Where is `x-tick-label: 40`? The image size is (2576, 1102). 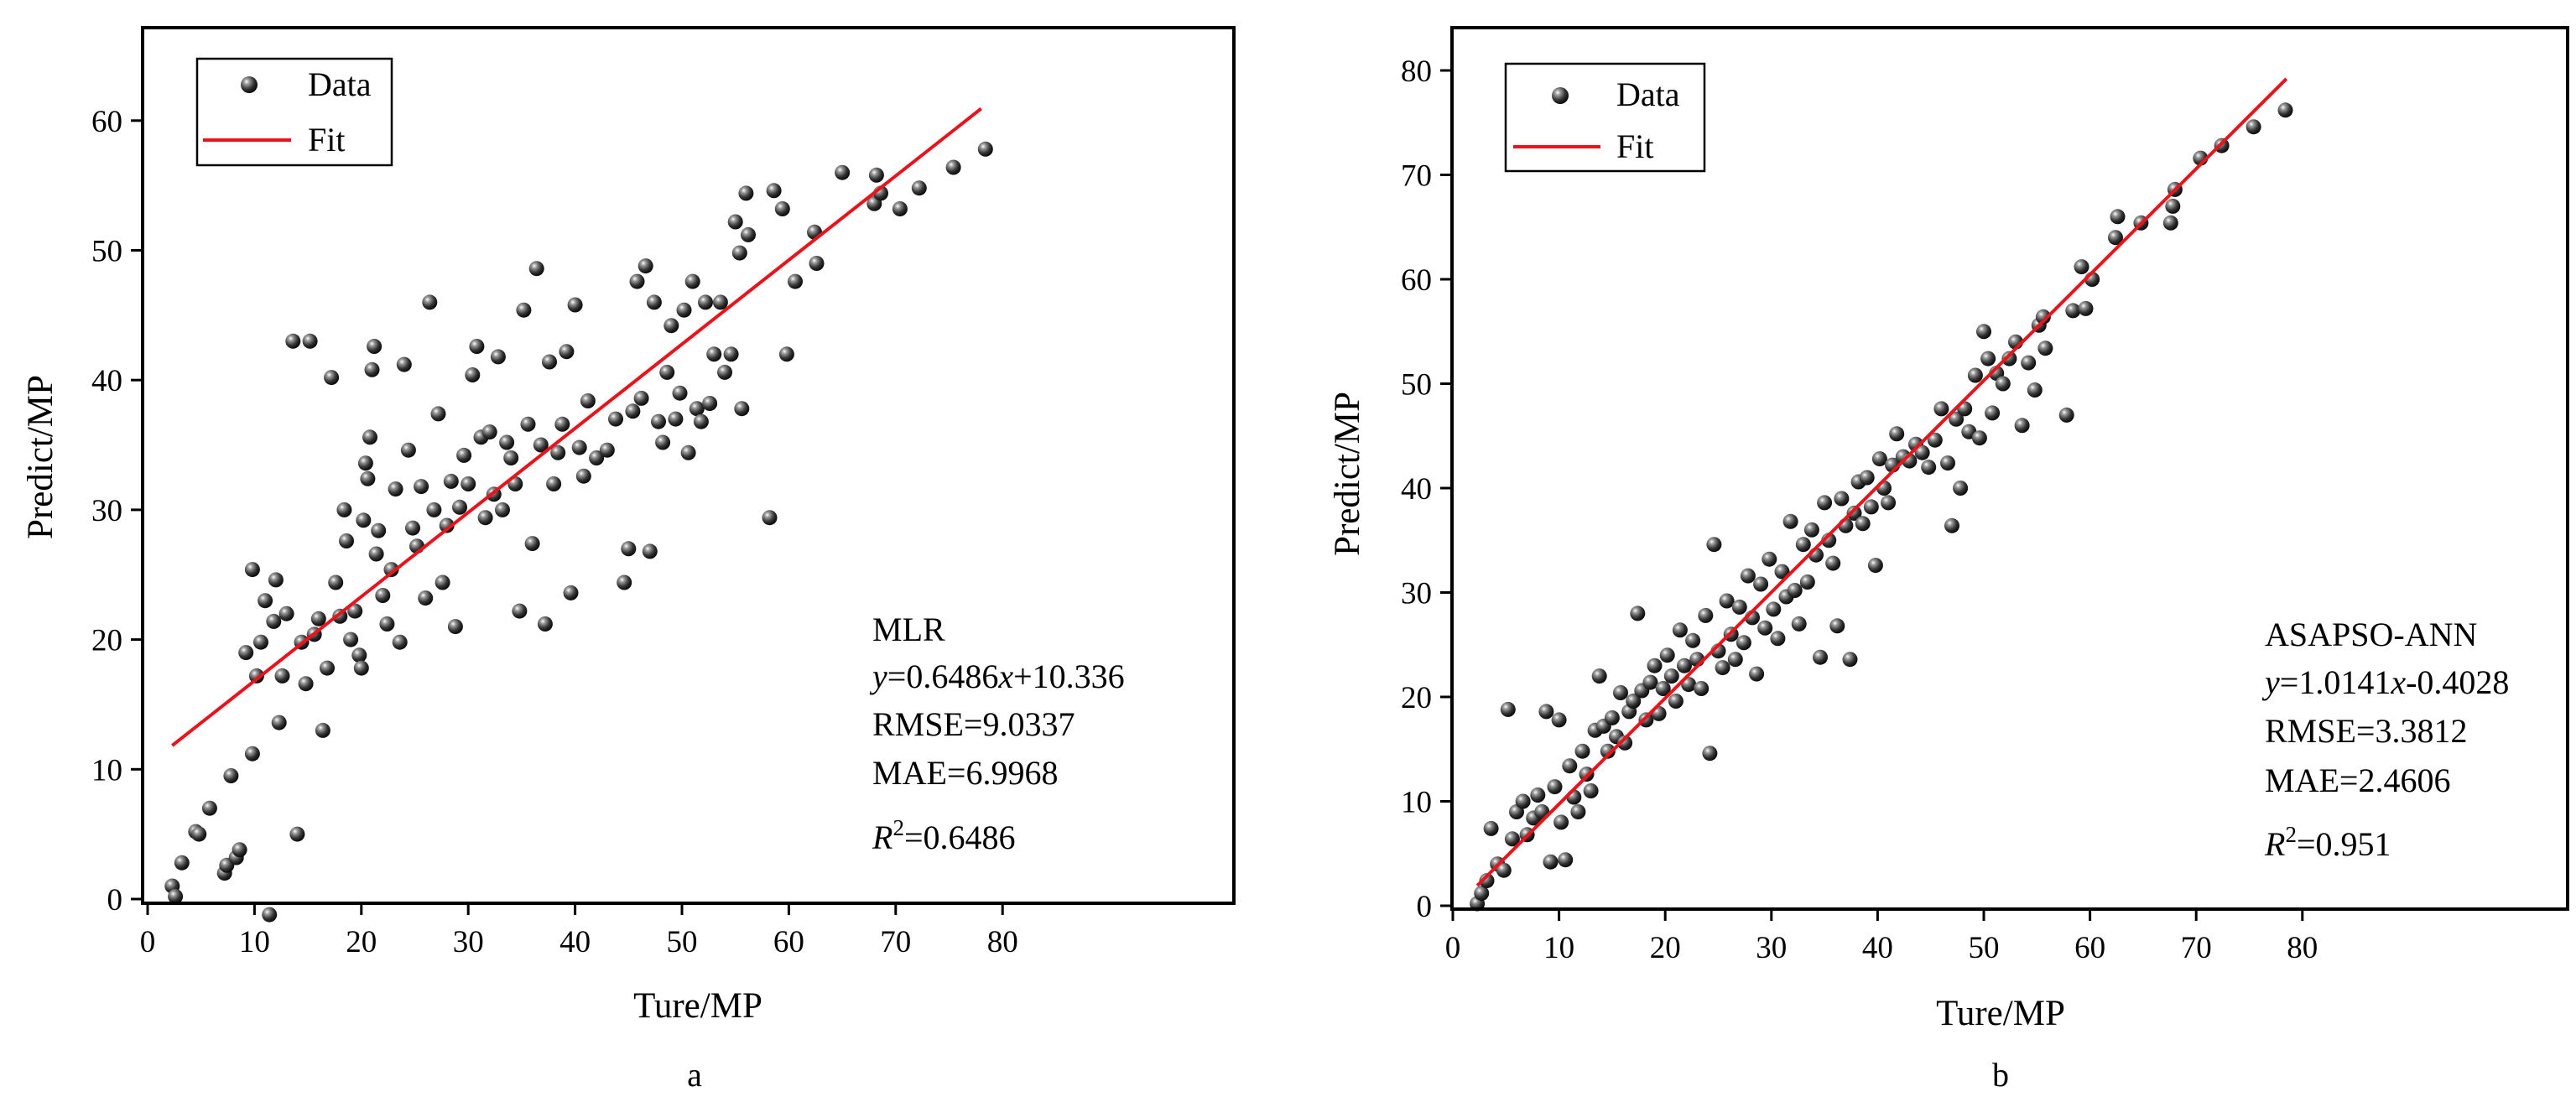
x-tick-label: 40 is located at coordinates (575, 942).